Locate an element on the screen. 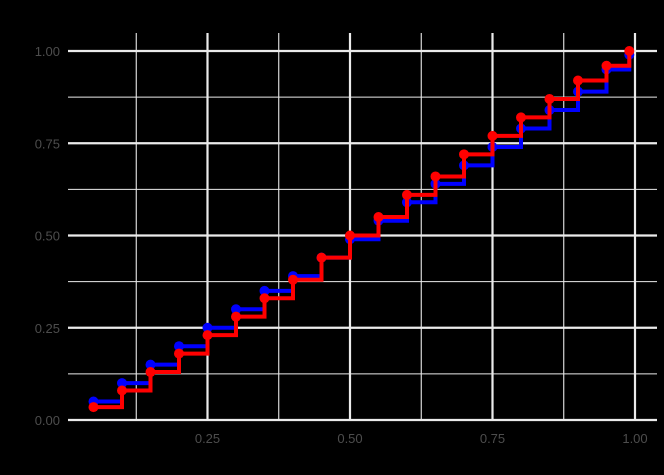 The width and height of the screenshot is (664, 475). y-tick-label: 0.75 is located at coordinates (47, 143).